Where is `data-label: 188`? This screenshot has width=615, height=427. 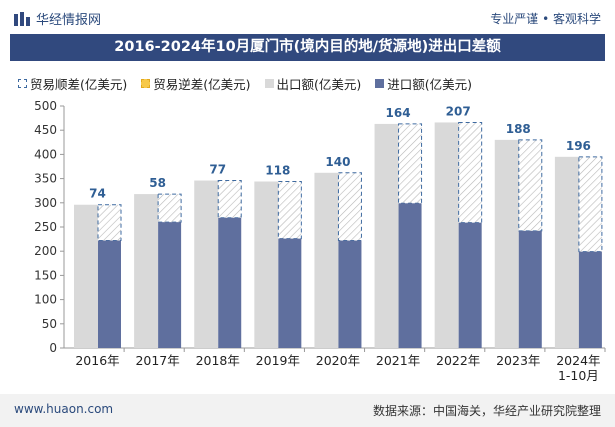 data-label: 188 is located at coordinates (518, 129).